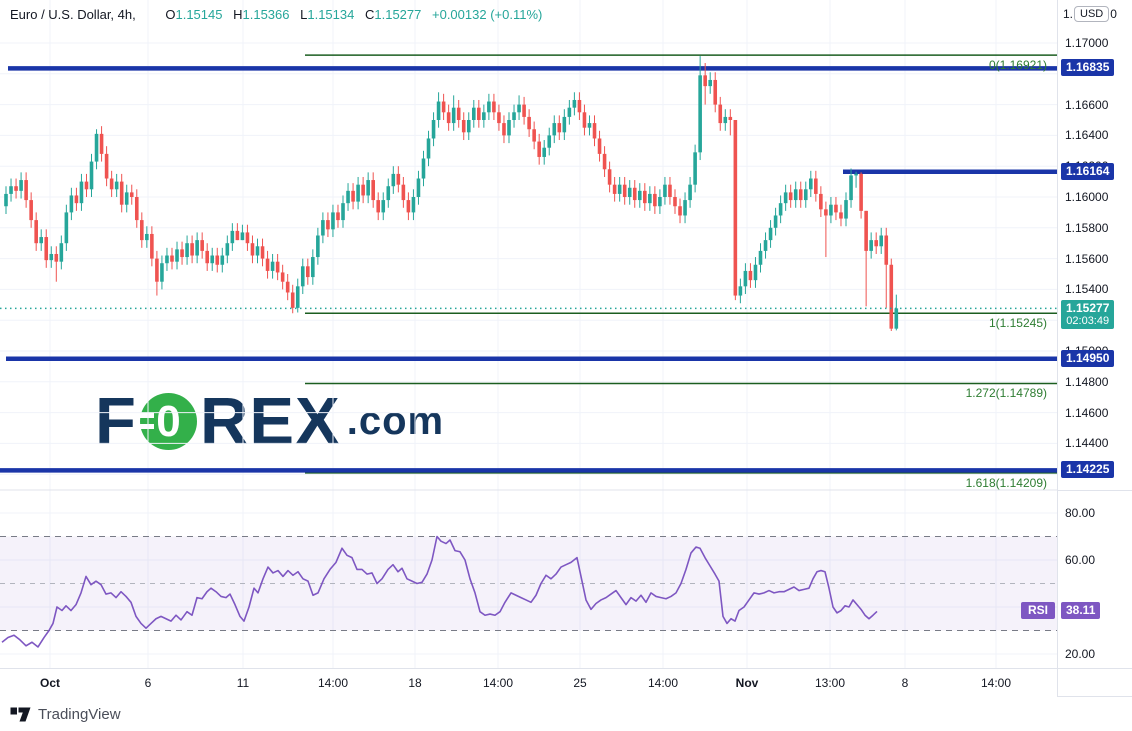  I want to click on time-tick: Oct, so click(50, 683).